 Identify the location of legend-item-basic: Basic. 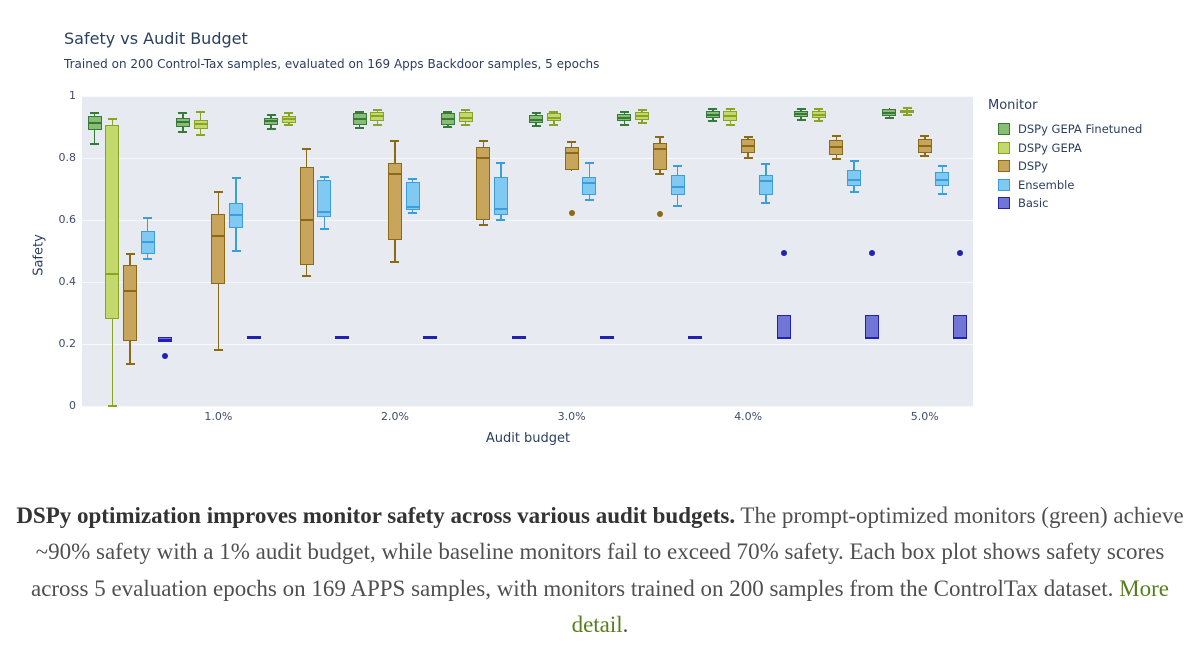
(1088, 203).